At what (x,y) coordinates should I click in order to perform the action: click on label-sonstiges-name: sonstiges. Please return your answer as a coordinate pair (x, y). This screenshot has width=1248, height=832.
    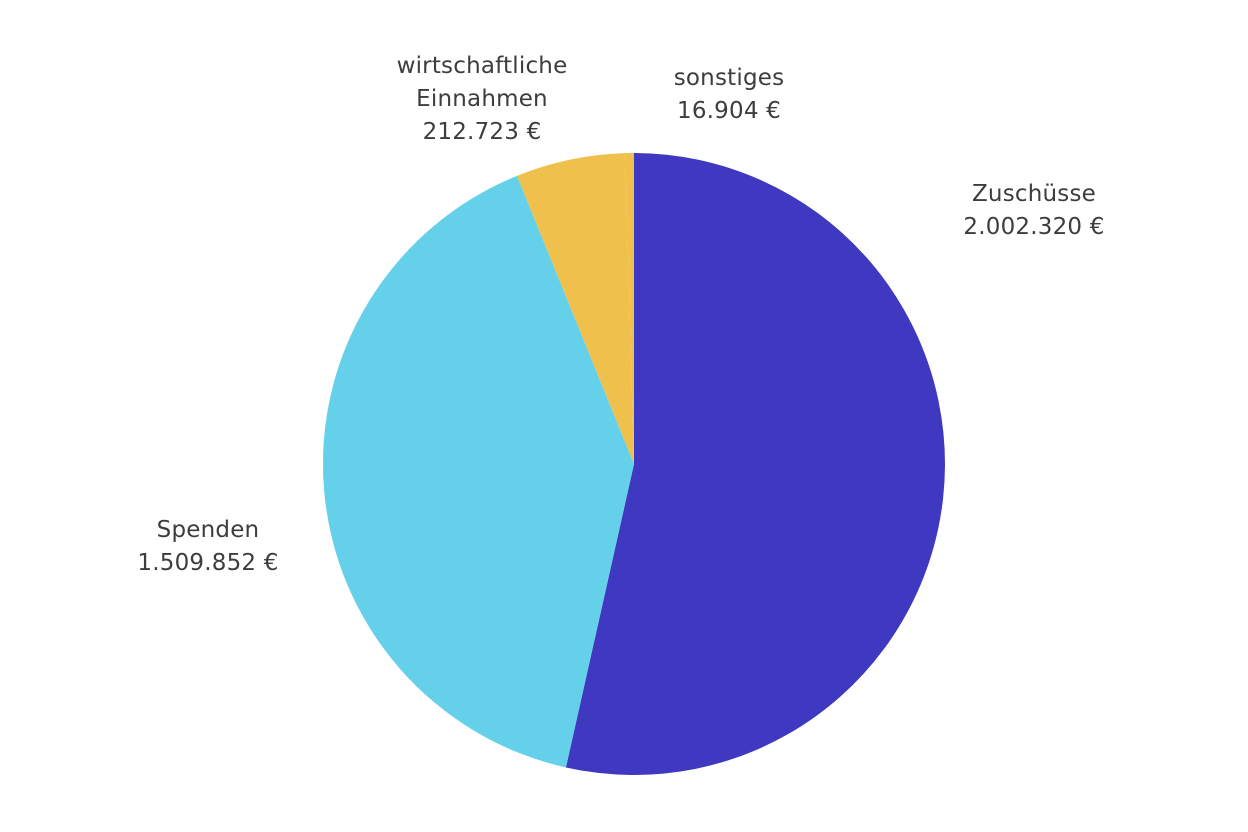
    Looking at the image, I should click on (729, 78).